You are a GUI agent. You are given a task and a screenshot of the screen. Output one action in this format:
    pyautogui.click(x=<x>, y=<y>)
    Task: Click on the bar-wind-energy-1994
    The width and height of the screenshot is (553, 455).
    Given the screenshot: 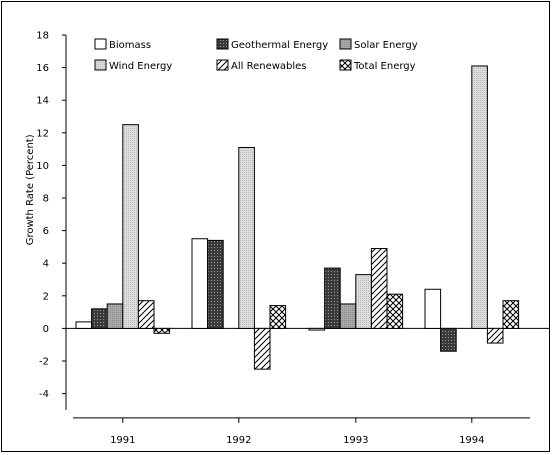 What is the action you would take?
    pyautogui.click(x=479, y=197)
    